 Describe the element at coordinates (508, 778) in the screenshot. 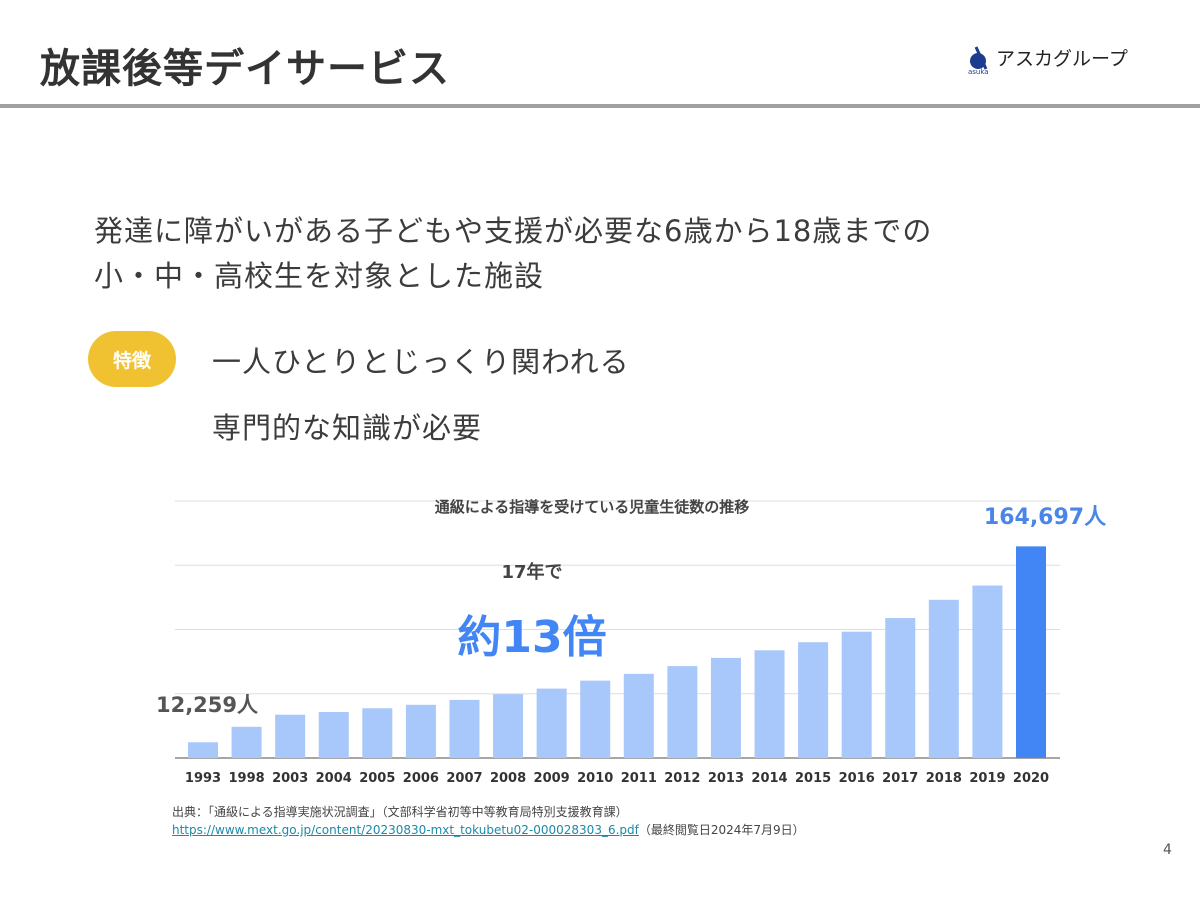

I see `x-tick-label: 2008` at that location.